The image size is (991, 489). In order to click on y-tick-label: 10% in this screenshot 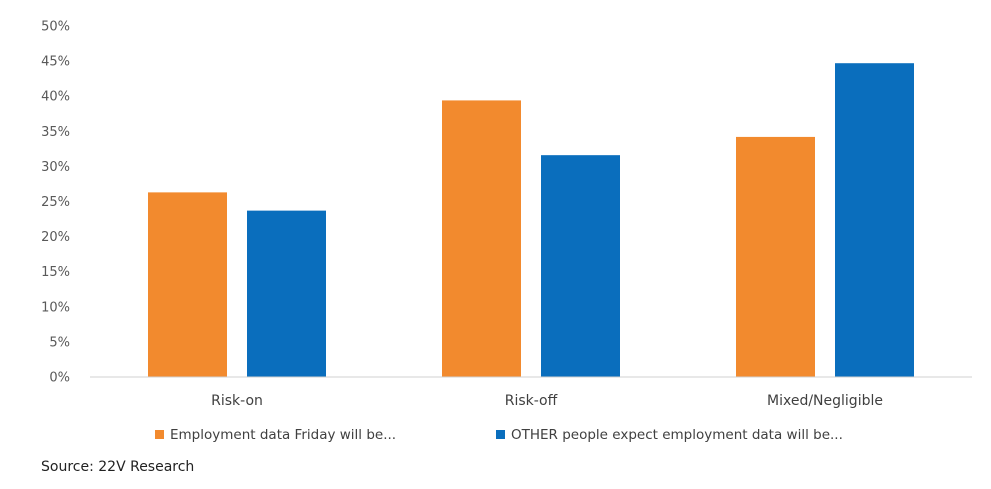, I will do `click(55, 307)`.